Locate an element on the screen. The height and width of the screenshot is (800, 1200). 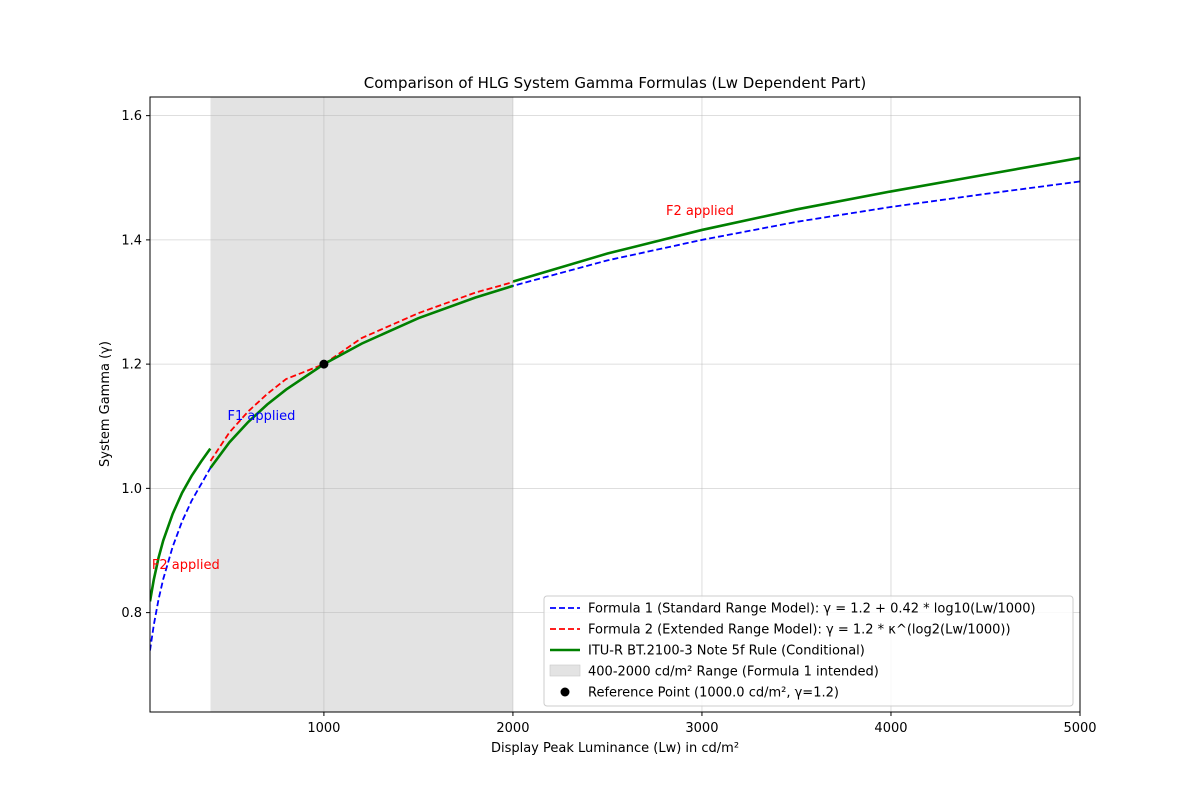
y-tick-label: 1.4 is located at coordinates (131, 240).